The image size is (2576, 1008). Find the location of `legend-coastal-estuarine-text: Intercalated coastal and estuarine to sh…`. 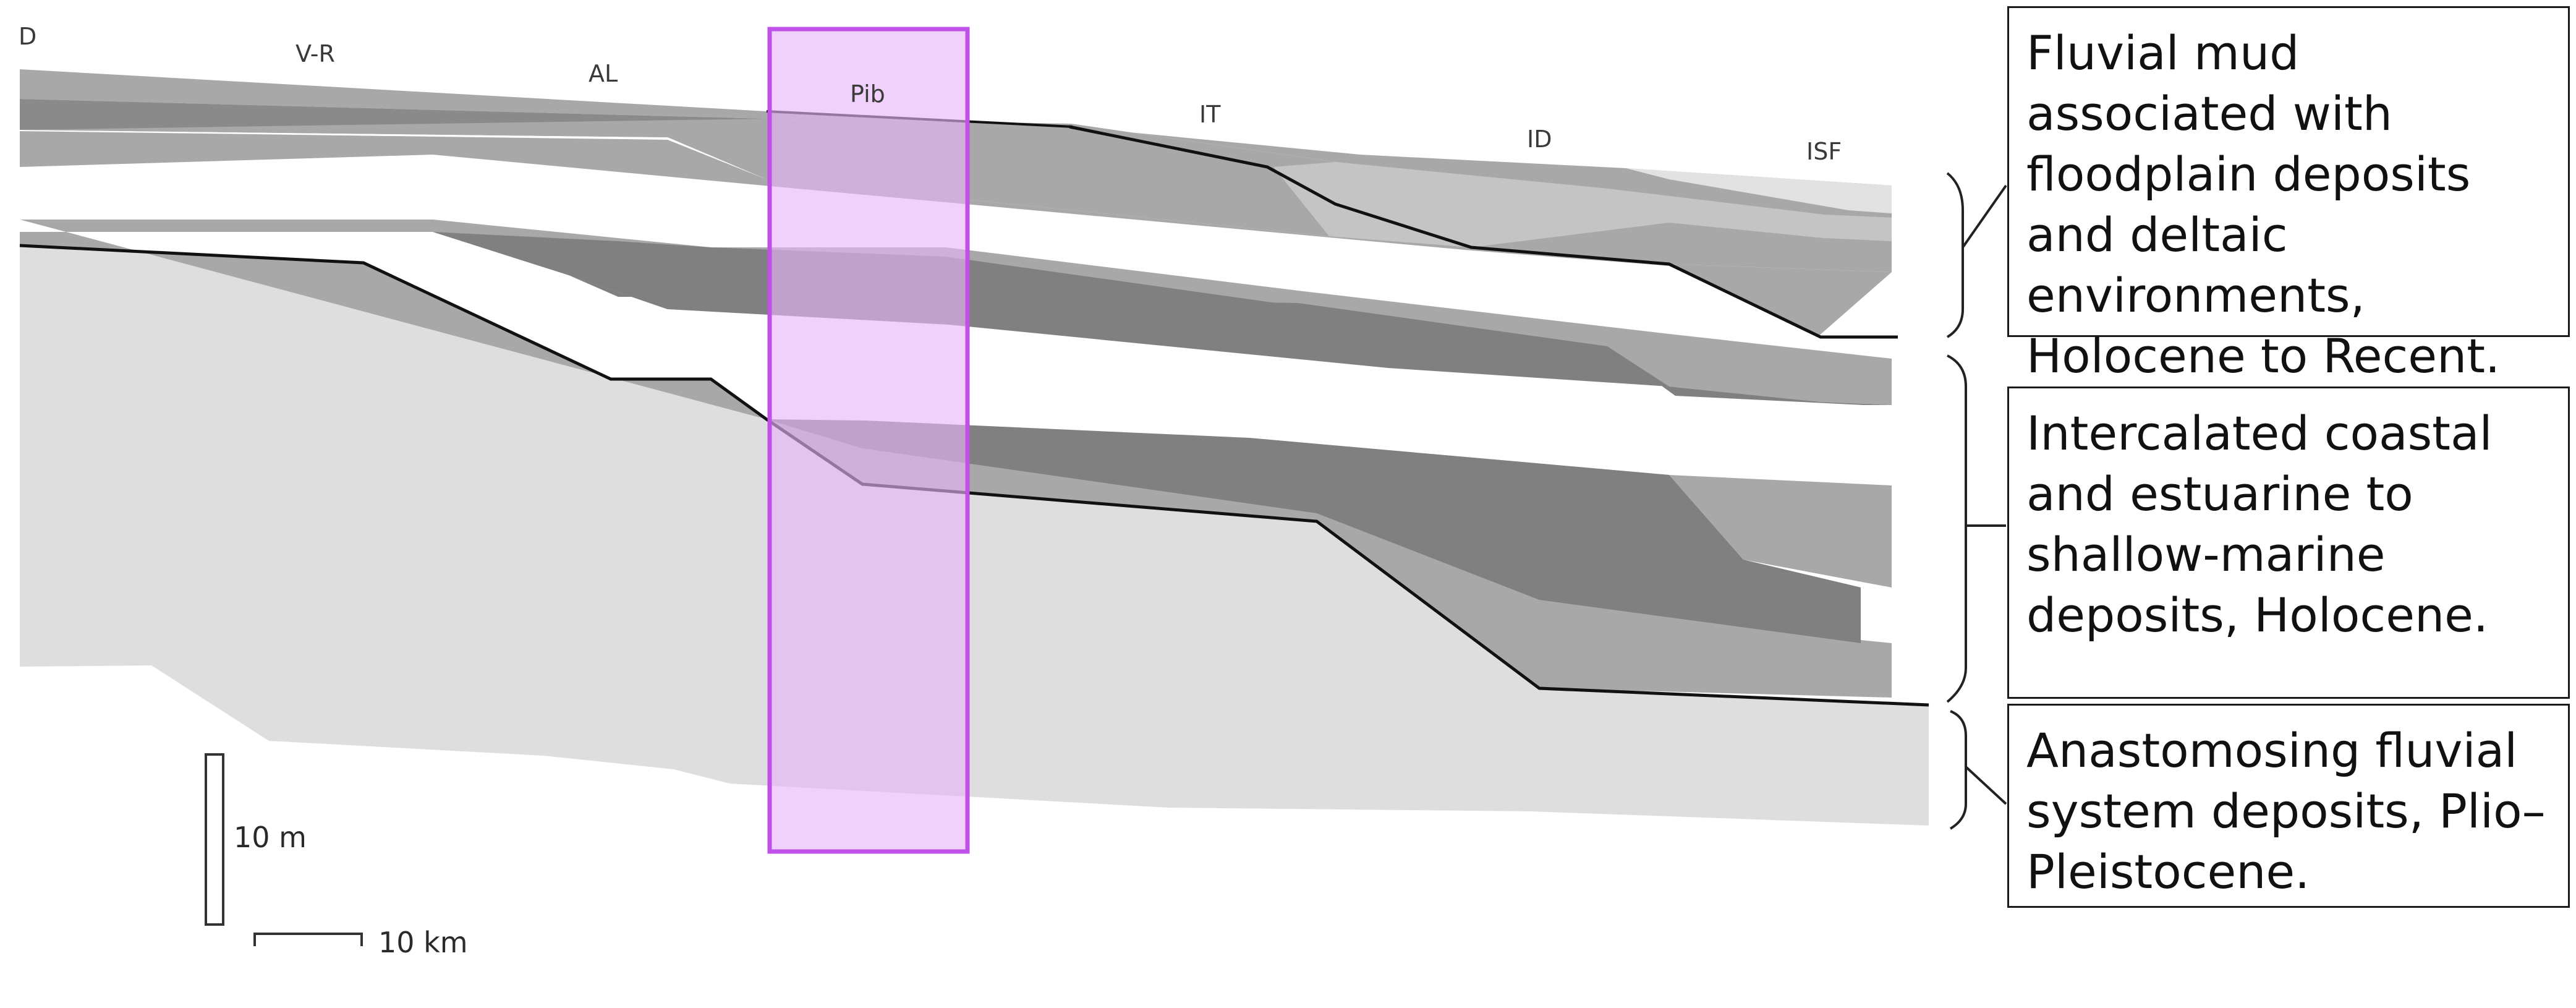

legend-coastal-estuarine-text: Intercalated coastal and estuarine to sh… is located at coordinates (2259, 524).